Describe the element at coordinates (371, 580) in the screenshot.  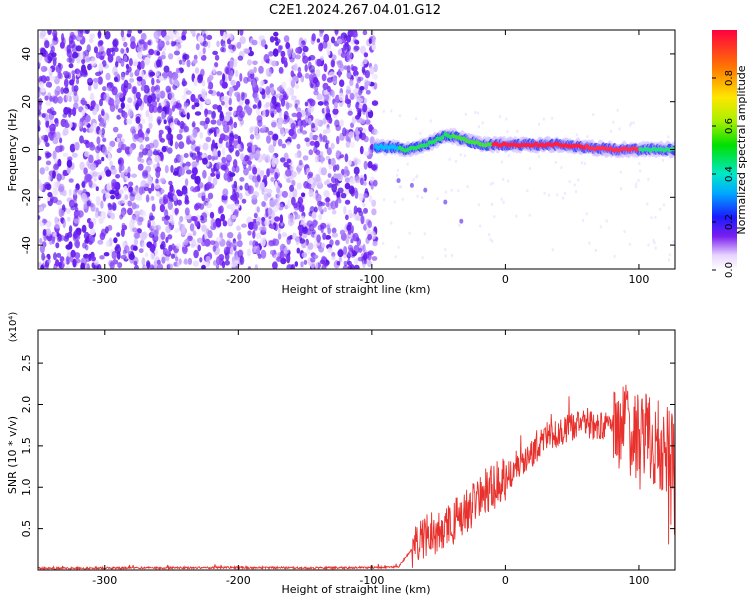
I see `x-tick-label: -100` at that location.